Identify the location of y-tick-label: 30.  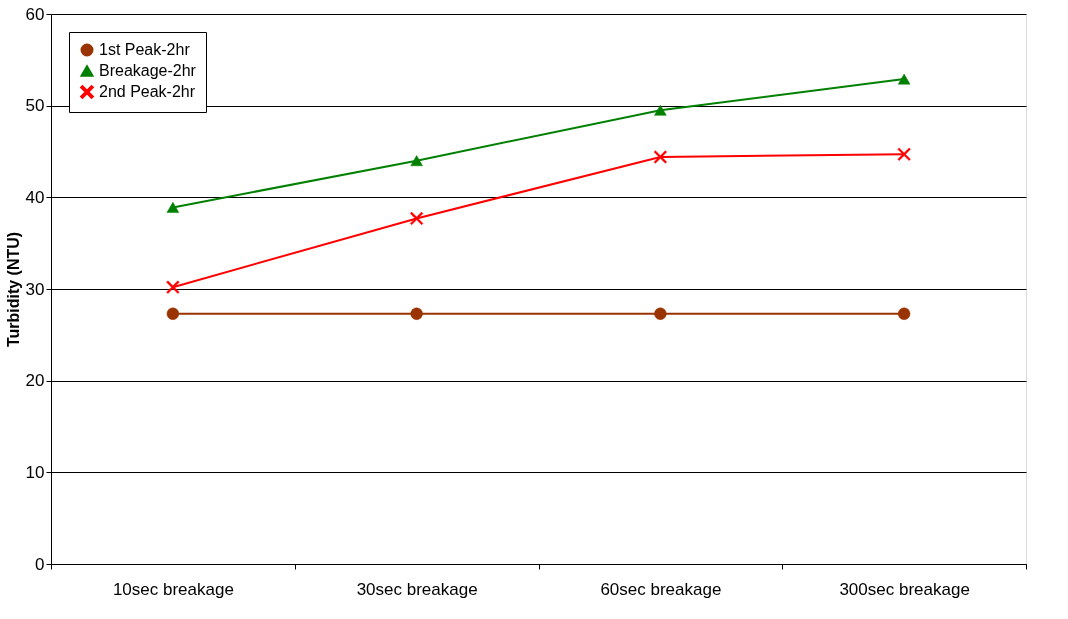
(35, 289).